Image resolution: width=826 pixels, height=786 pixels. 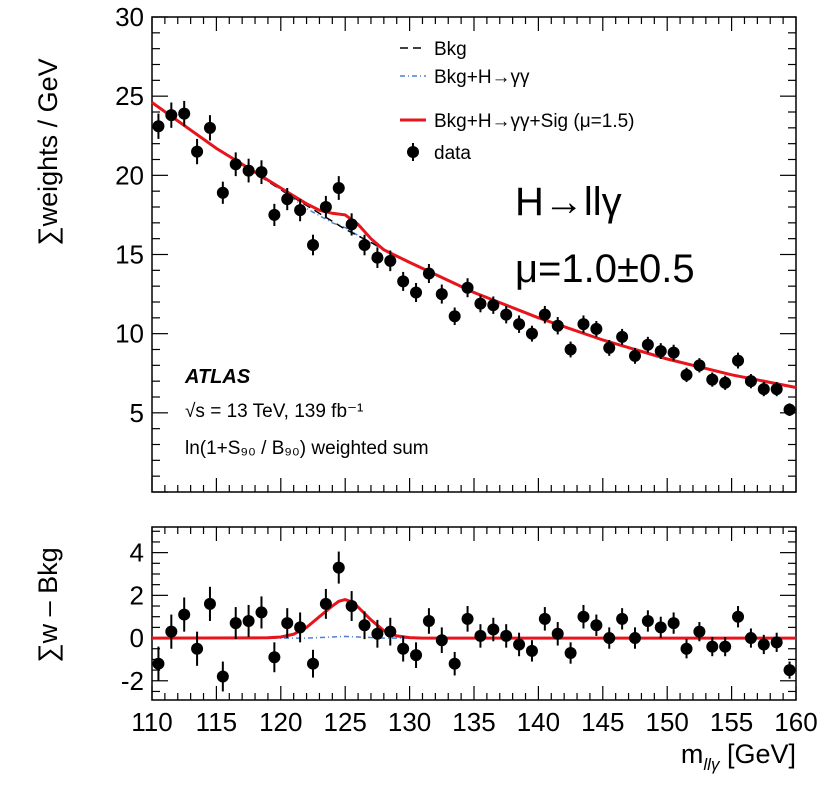 What do you see at coordinates (450, 49) in the screenshot?
I see `legend-label: Bkg` at bounding box center [450, 49].